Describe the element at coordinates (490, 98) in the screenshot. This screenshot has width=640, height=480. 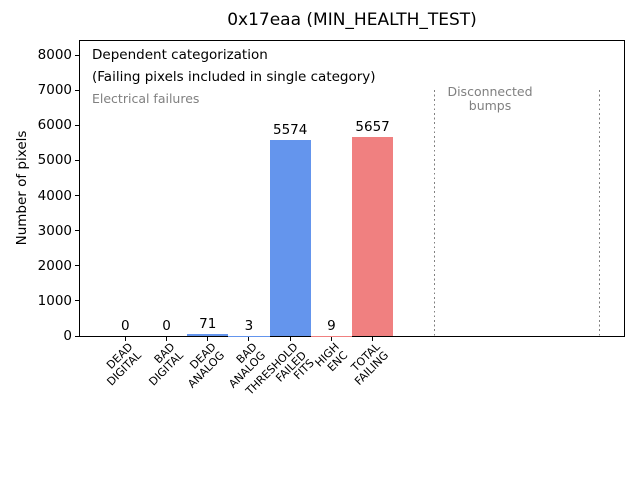
I see `annotation-disconnected-bumps: Disconnected bumps` at that location.